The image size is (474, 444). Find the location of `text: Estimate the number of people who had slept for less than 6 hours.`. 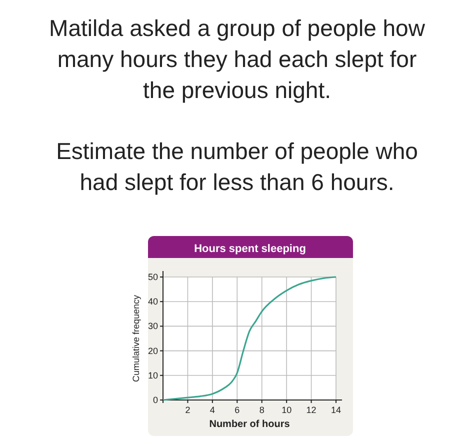

text: Estimate the number of people who had slept for less than 6 hours. is located at coordinates (237, 166).